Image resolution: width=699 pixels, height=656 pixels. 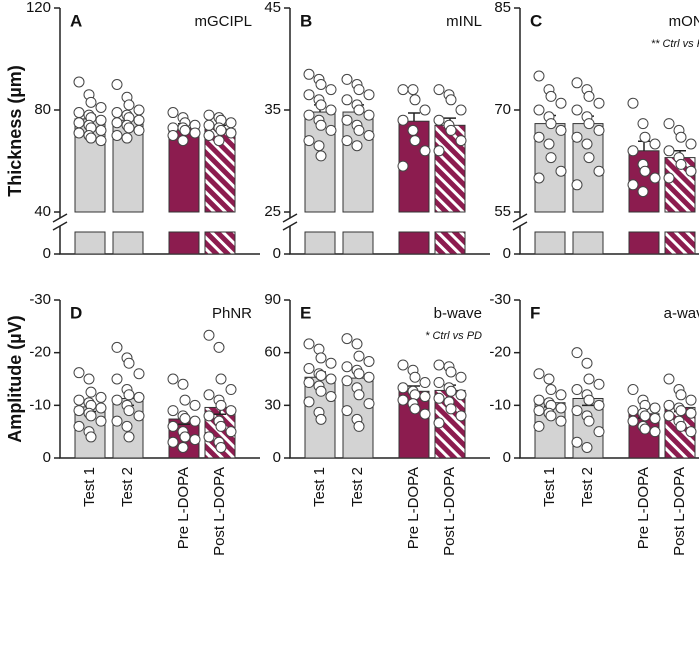 What do you see at coordinates (42, 211) in the screenshot?
I see `y-tick-label: 40` at bounding box center [42, 211].